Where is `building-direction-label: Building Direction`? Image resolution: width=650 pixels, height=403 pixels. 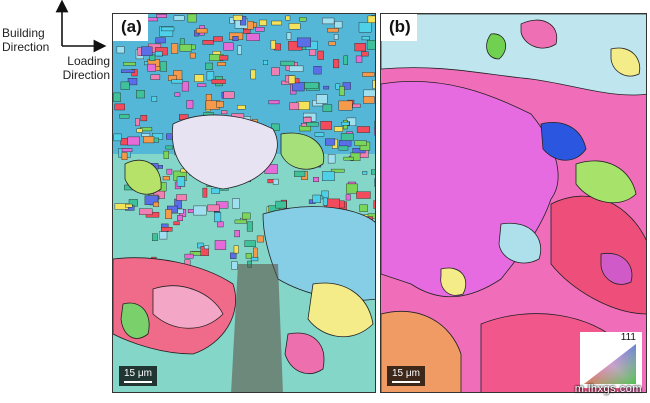
building-direction-label: Building Direction is located at coordinates (26, 40).